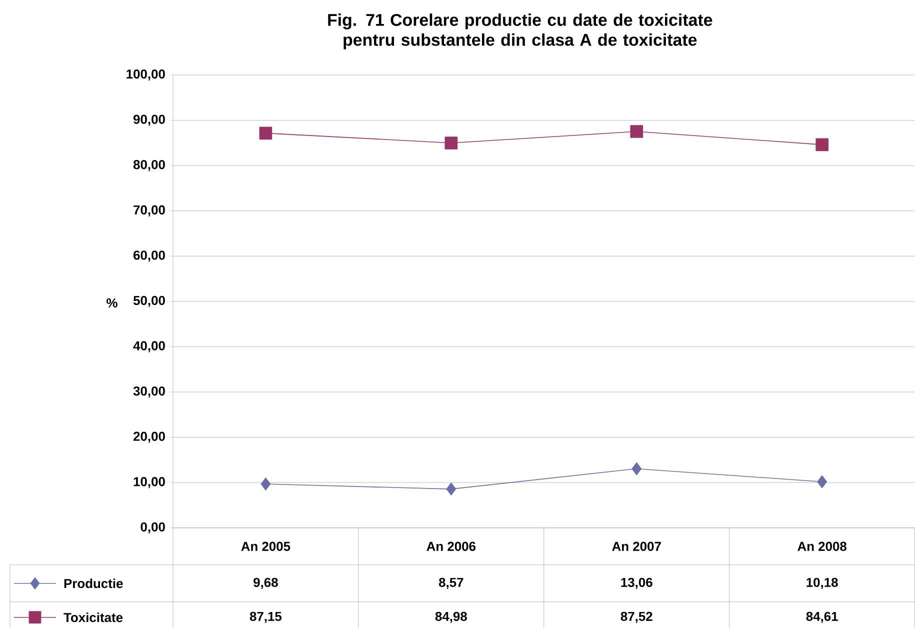  Describe the element at coordinates (149, 256) in the screenshot. I see `y-tick-label: 60,00` at that location.